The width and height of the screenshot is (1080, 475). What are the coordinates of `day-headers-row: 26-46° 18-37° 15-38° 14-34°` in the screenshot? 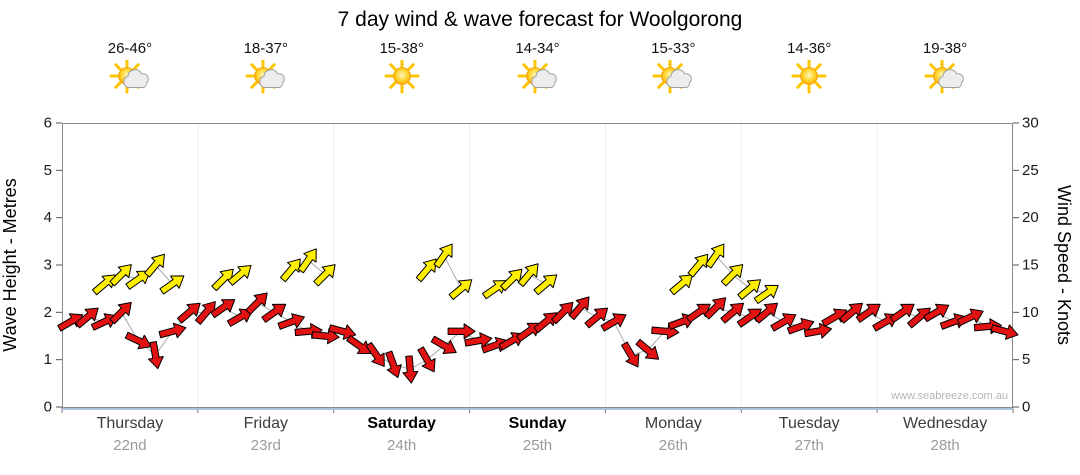 It's located at (537, 70).